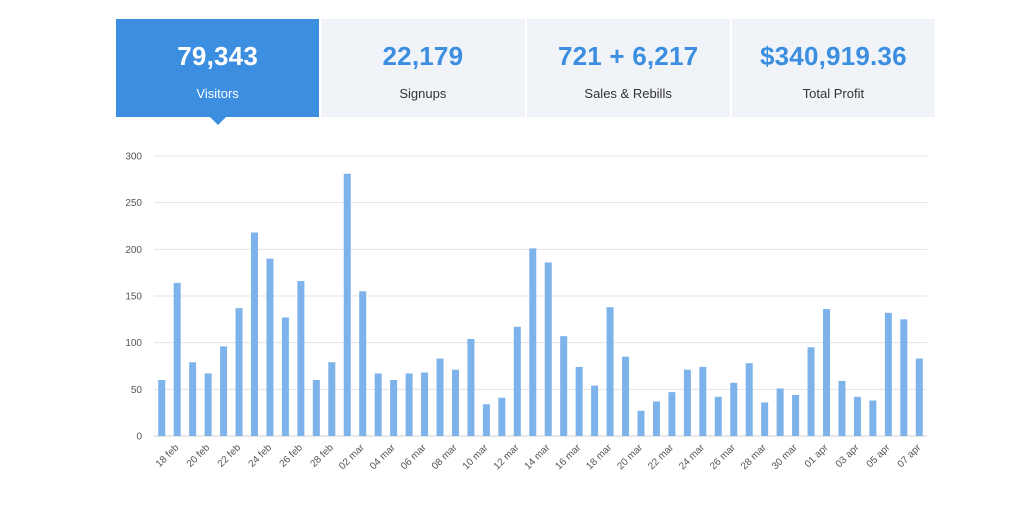 This screenshot has height=523, width=1024. What do you see at coordinates (217, 56) in the screenshot?
I see `stat-visitors-value: 79,343` at bounding box center [217, 56].